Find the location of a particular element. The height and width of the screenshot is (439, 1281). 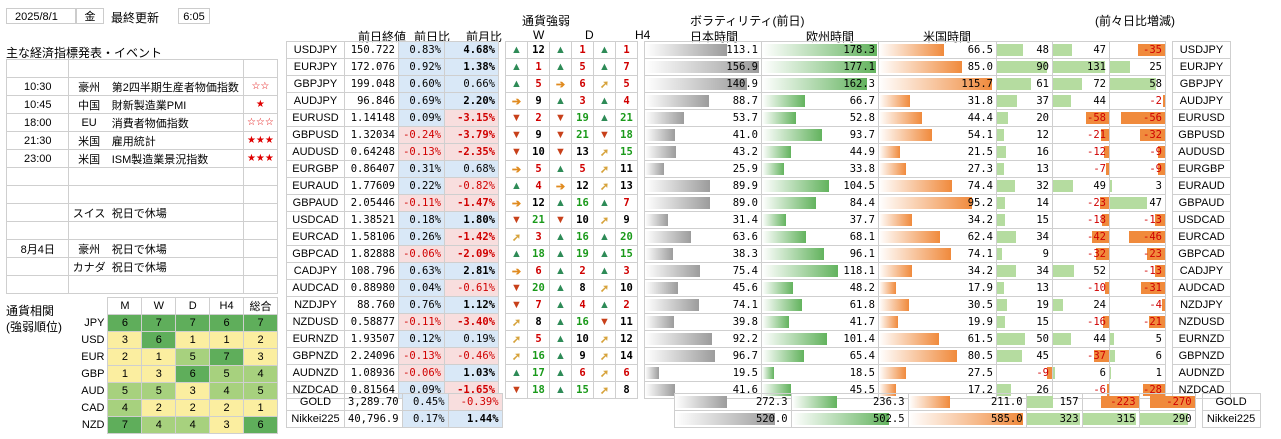

chg-us: 58 is located at coordinates (1137, 84).